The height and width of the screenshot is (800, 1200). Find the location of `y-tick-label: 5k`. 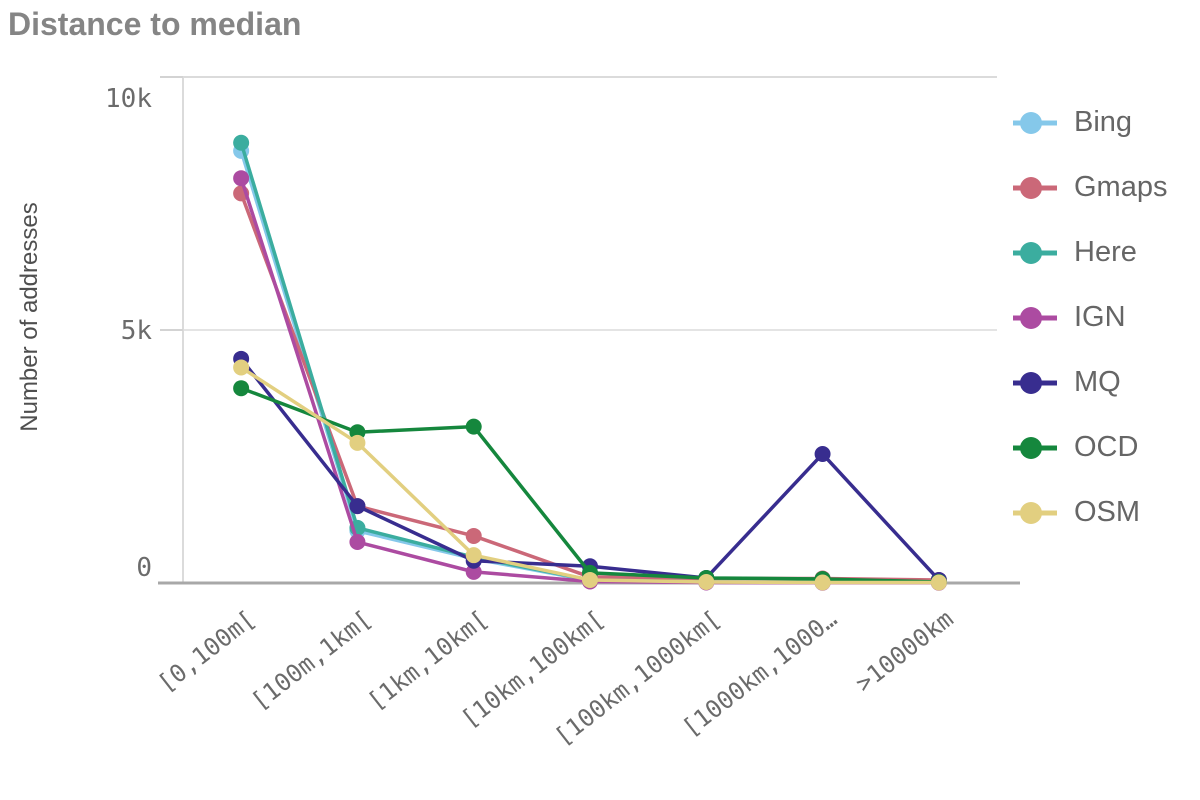

y-tick-label: 5k is located at coordinates (137, 331).